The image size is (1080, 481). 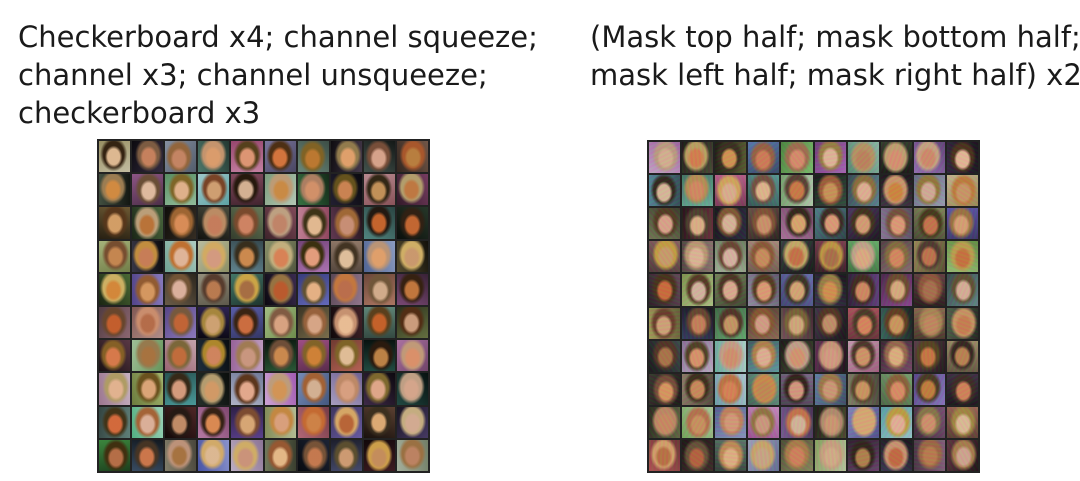 What do you see at coordinates (139, 113) in the screenshot?
I see `left-caption-line-3: checkerboard x3` at bounding box center [139, 113].